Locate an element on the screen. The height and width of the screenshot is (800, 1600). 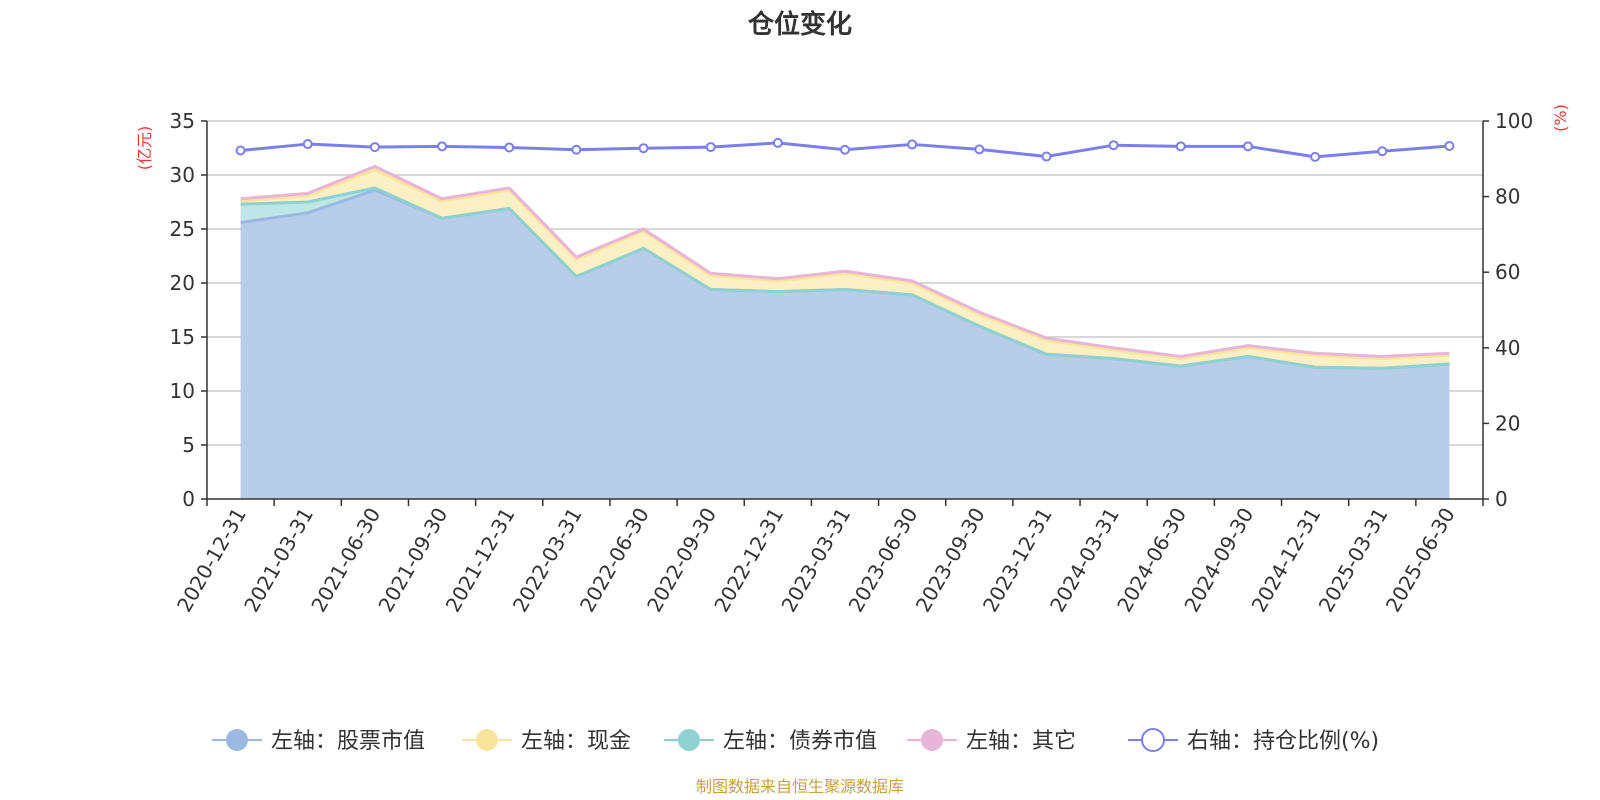
holding-ratio-series is located at coordinates (845, 149).